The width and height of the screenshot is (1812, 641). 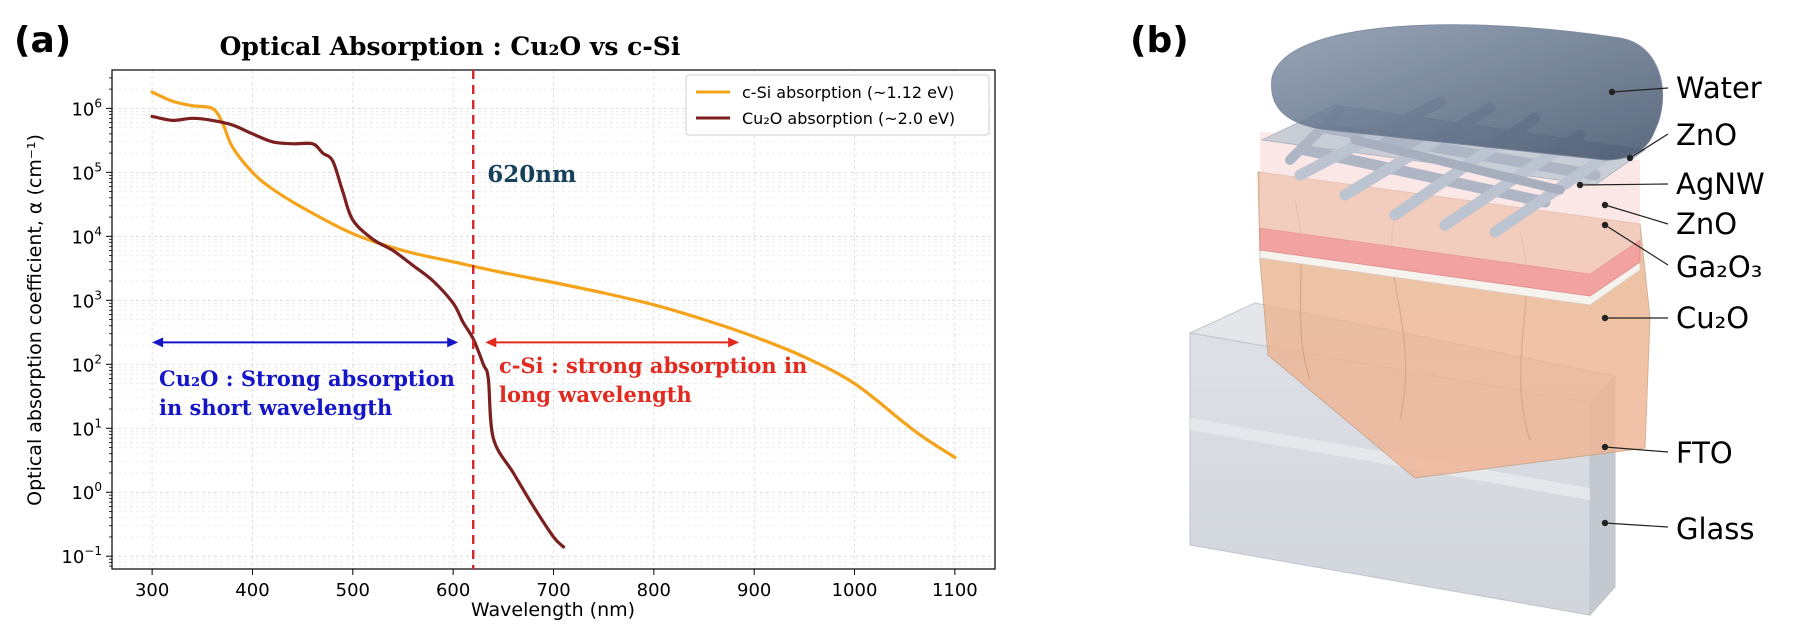 What do you see at coordinates (754, 590) in the screenshot?
I see `x-tick-label: 900` at bounding box center [754, 590].